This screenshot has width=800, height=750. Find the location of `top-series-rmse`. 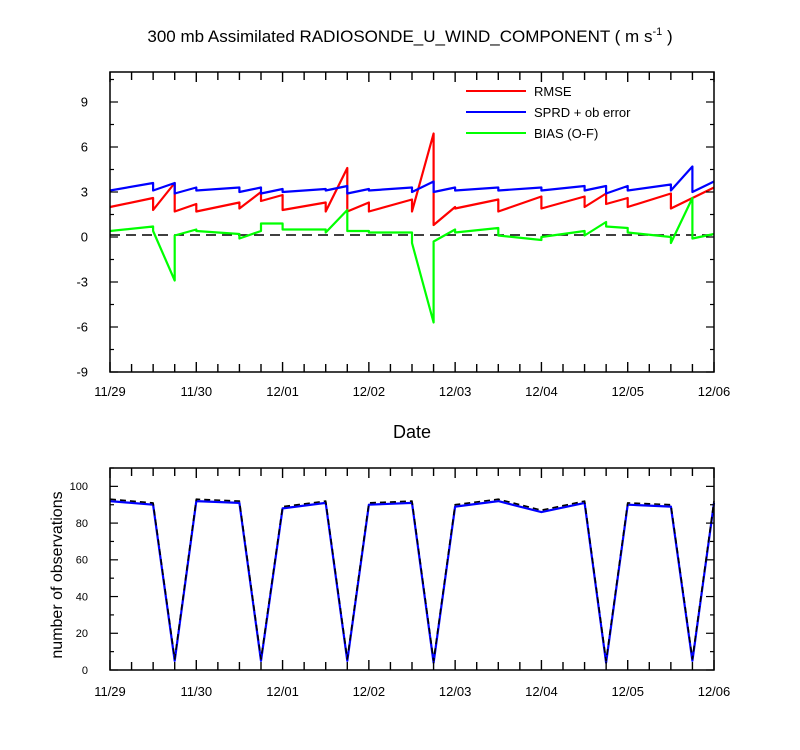

top-series-rmse is located at coordinates (412, 179).